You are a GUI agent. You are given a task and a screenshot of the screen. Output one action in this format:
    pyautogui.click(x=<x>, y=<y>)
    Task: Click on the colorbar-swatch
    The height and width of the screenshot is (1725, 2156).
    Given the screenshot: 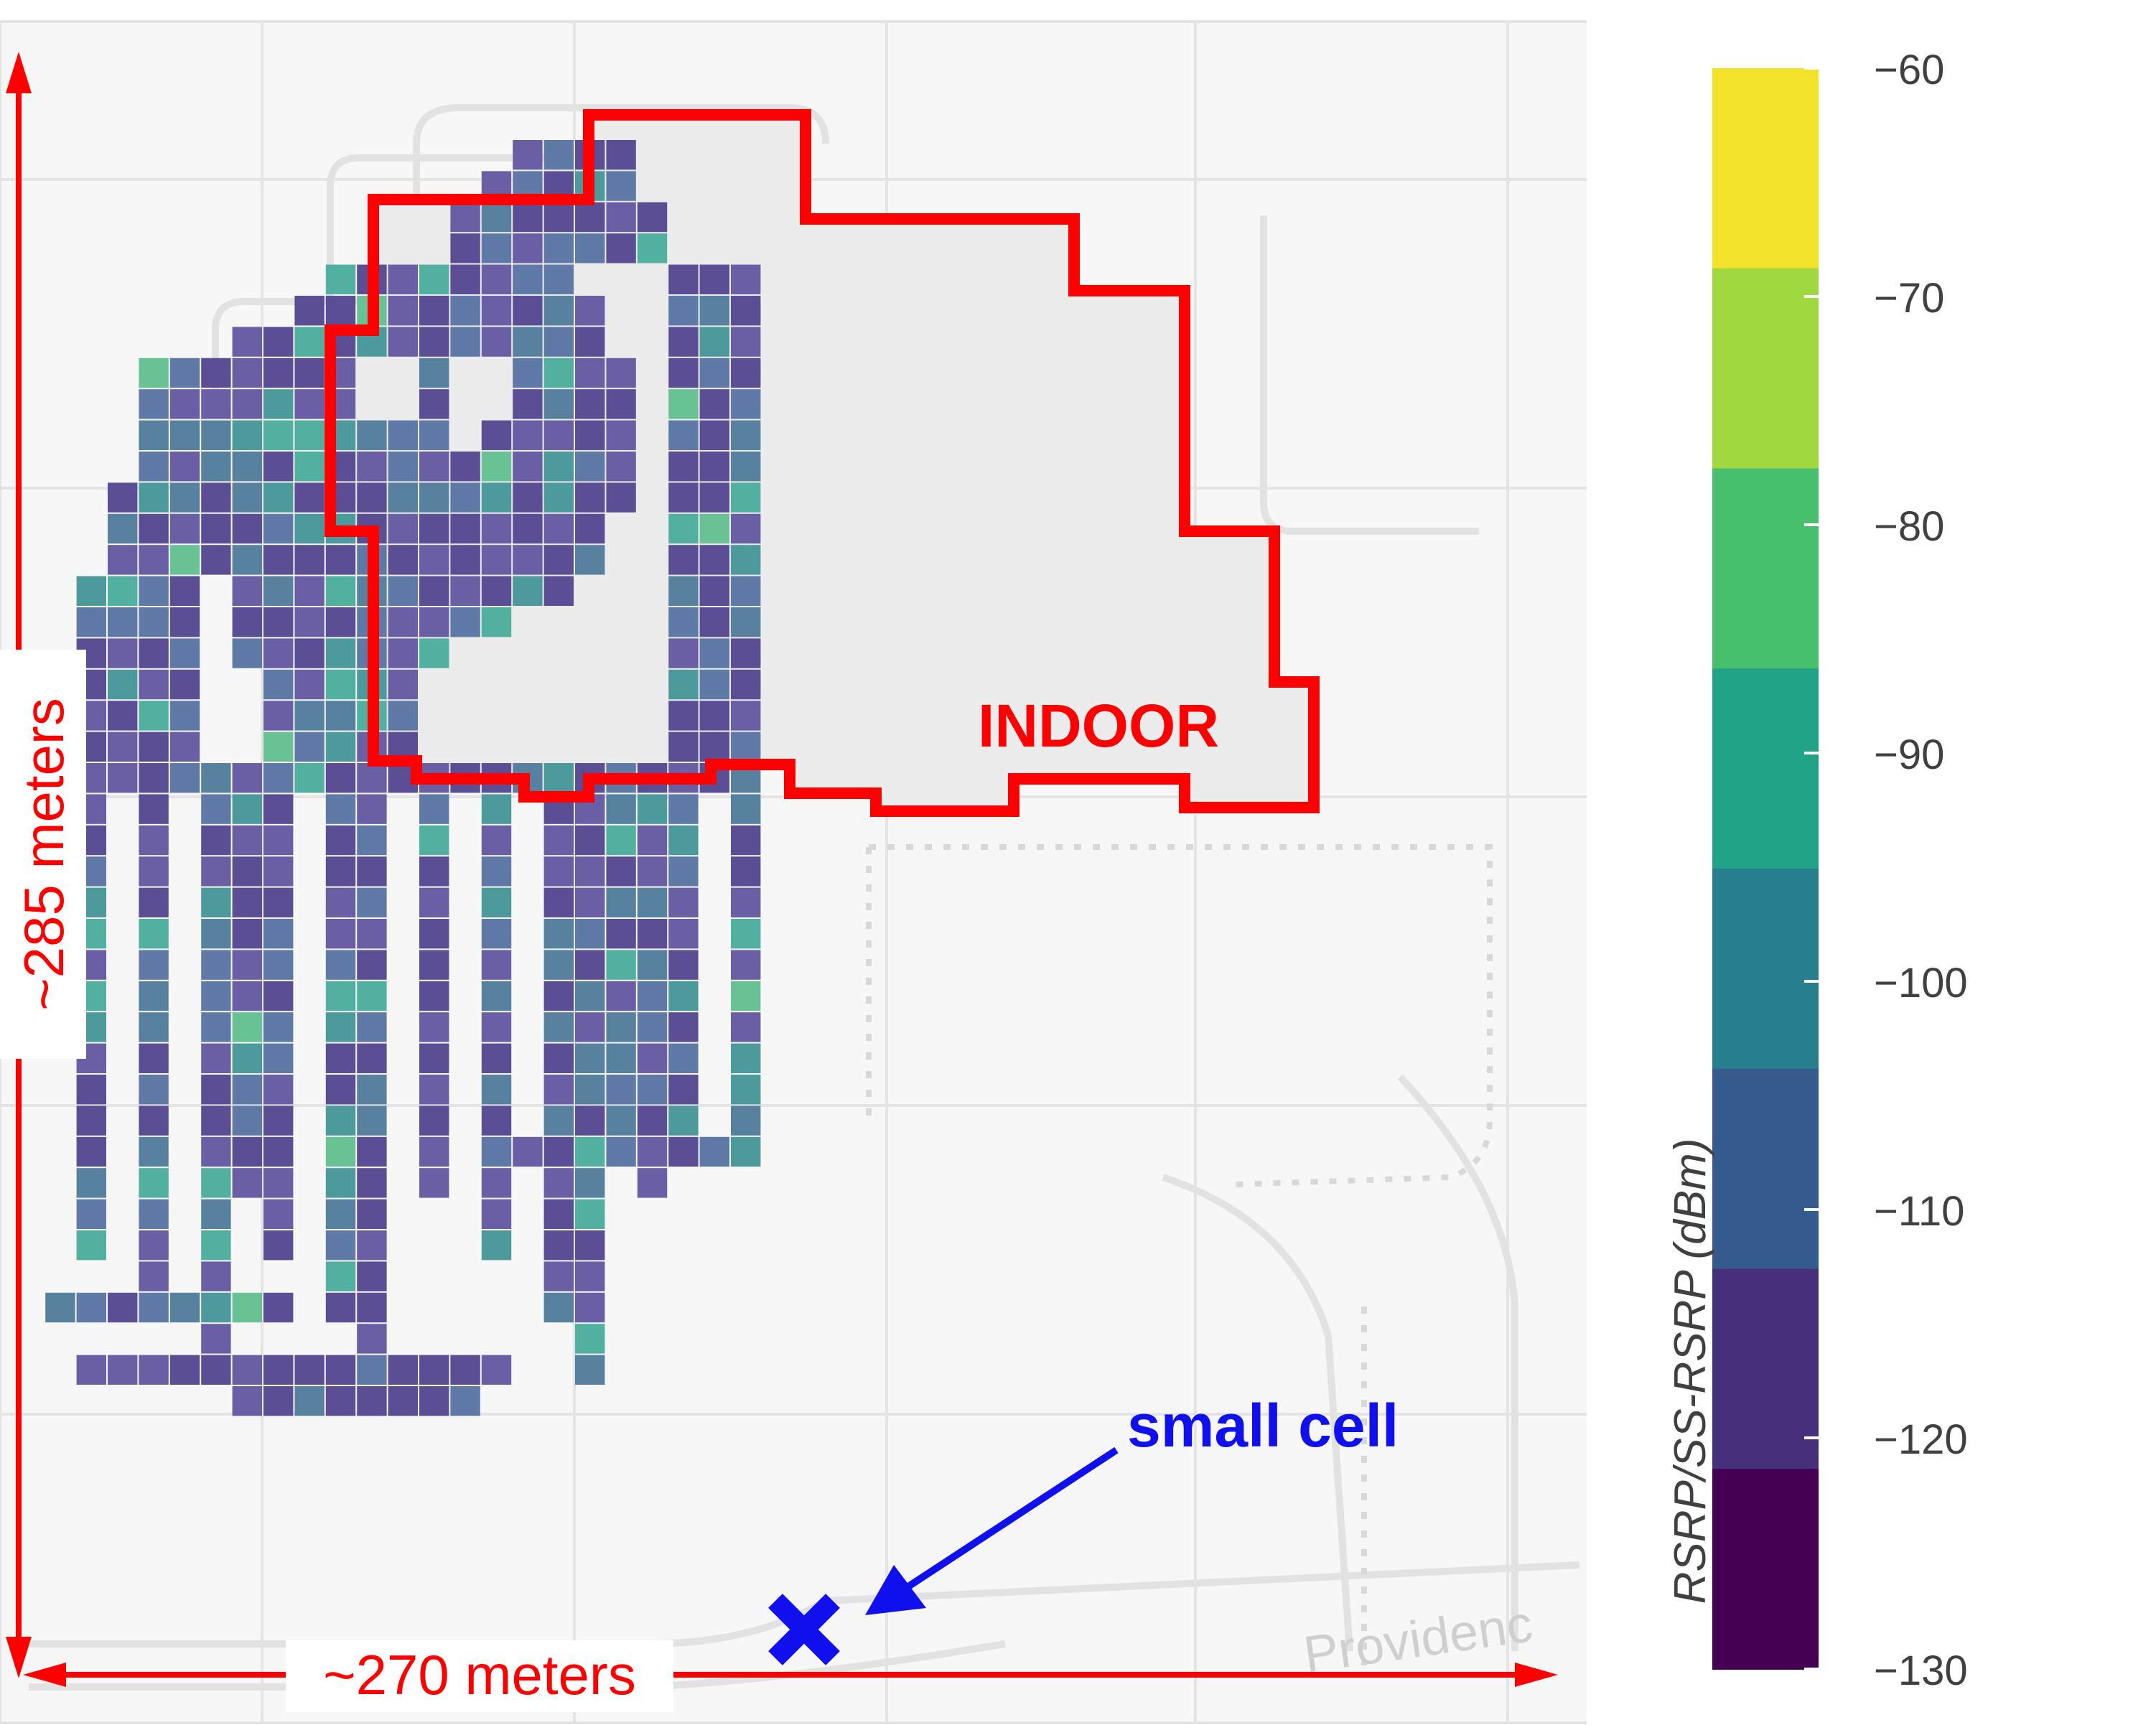 What is the action you would take?
    pyautogui.click(x=1765, y=168)
    